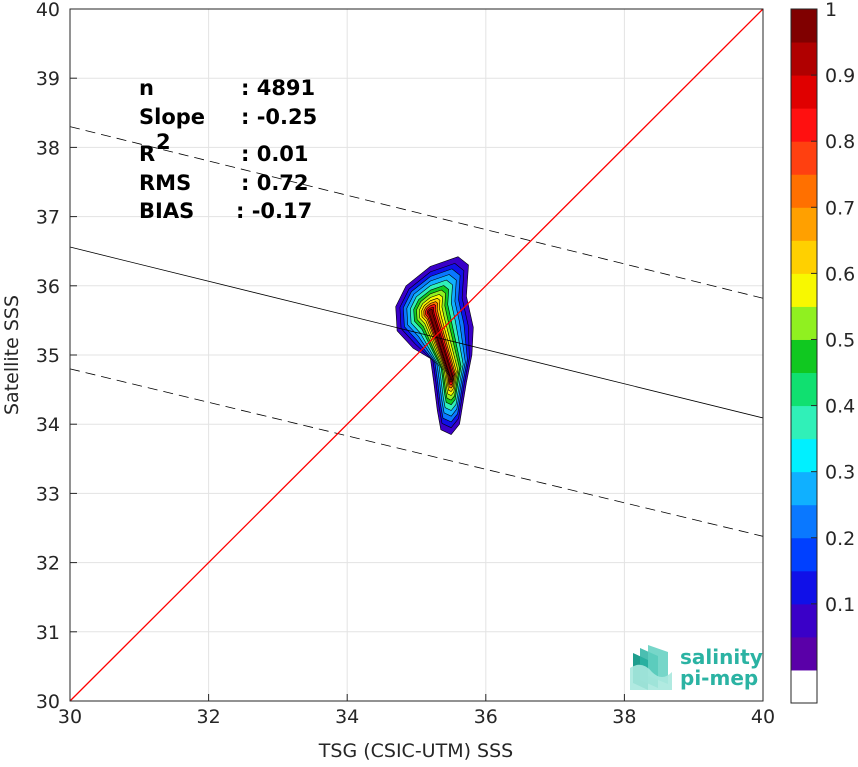 The image size is (858, 767). I want to click on stat-label: Slope, so click(172, 117).